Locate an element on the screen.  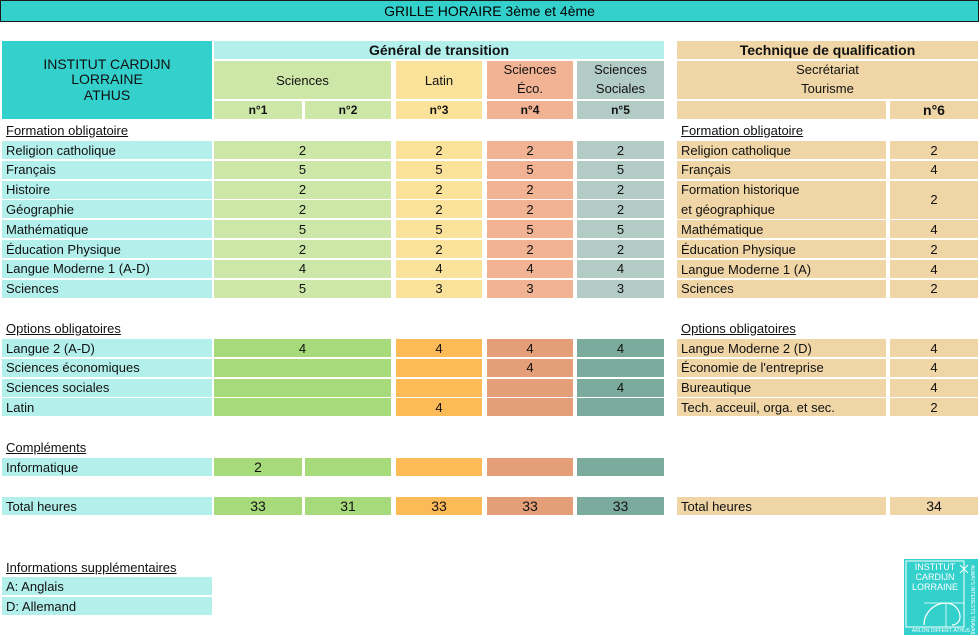
group-sciences-eco: Sciences Éco. is located at coordinates (530, 80).